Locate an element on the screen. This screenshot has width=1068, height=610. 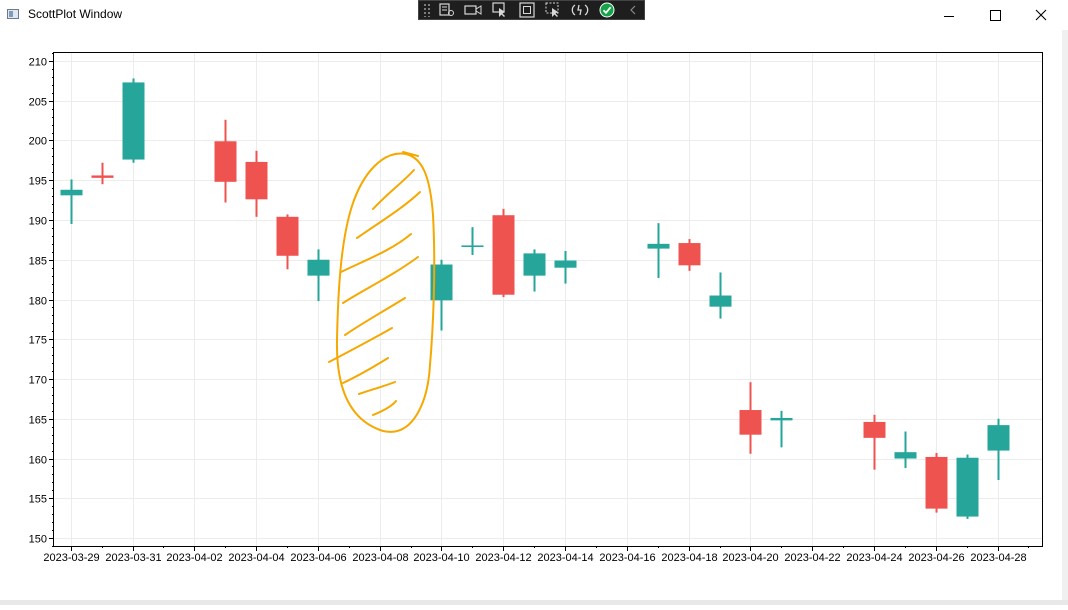
close-button is located at coordinates (1041, 15).